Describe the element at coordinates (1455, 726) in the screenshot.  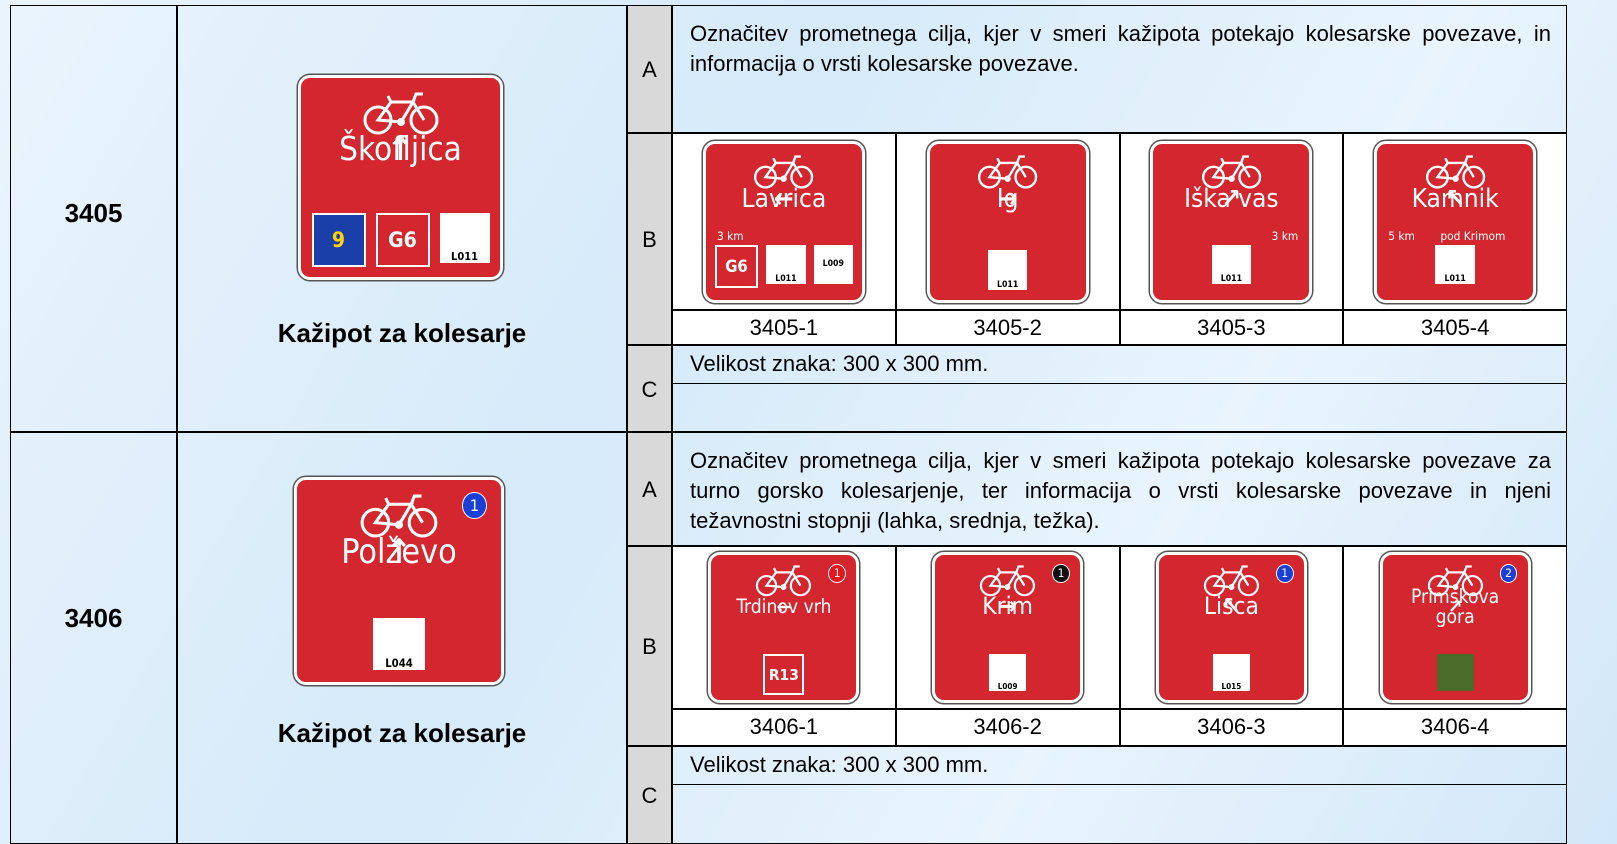
I see `sign-id: 3406-4` at that location.